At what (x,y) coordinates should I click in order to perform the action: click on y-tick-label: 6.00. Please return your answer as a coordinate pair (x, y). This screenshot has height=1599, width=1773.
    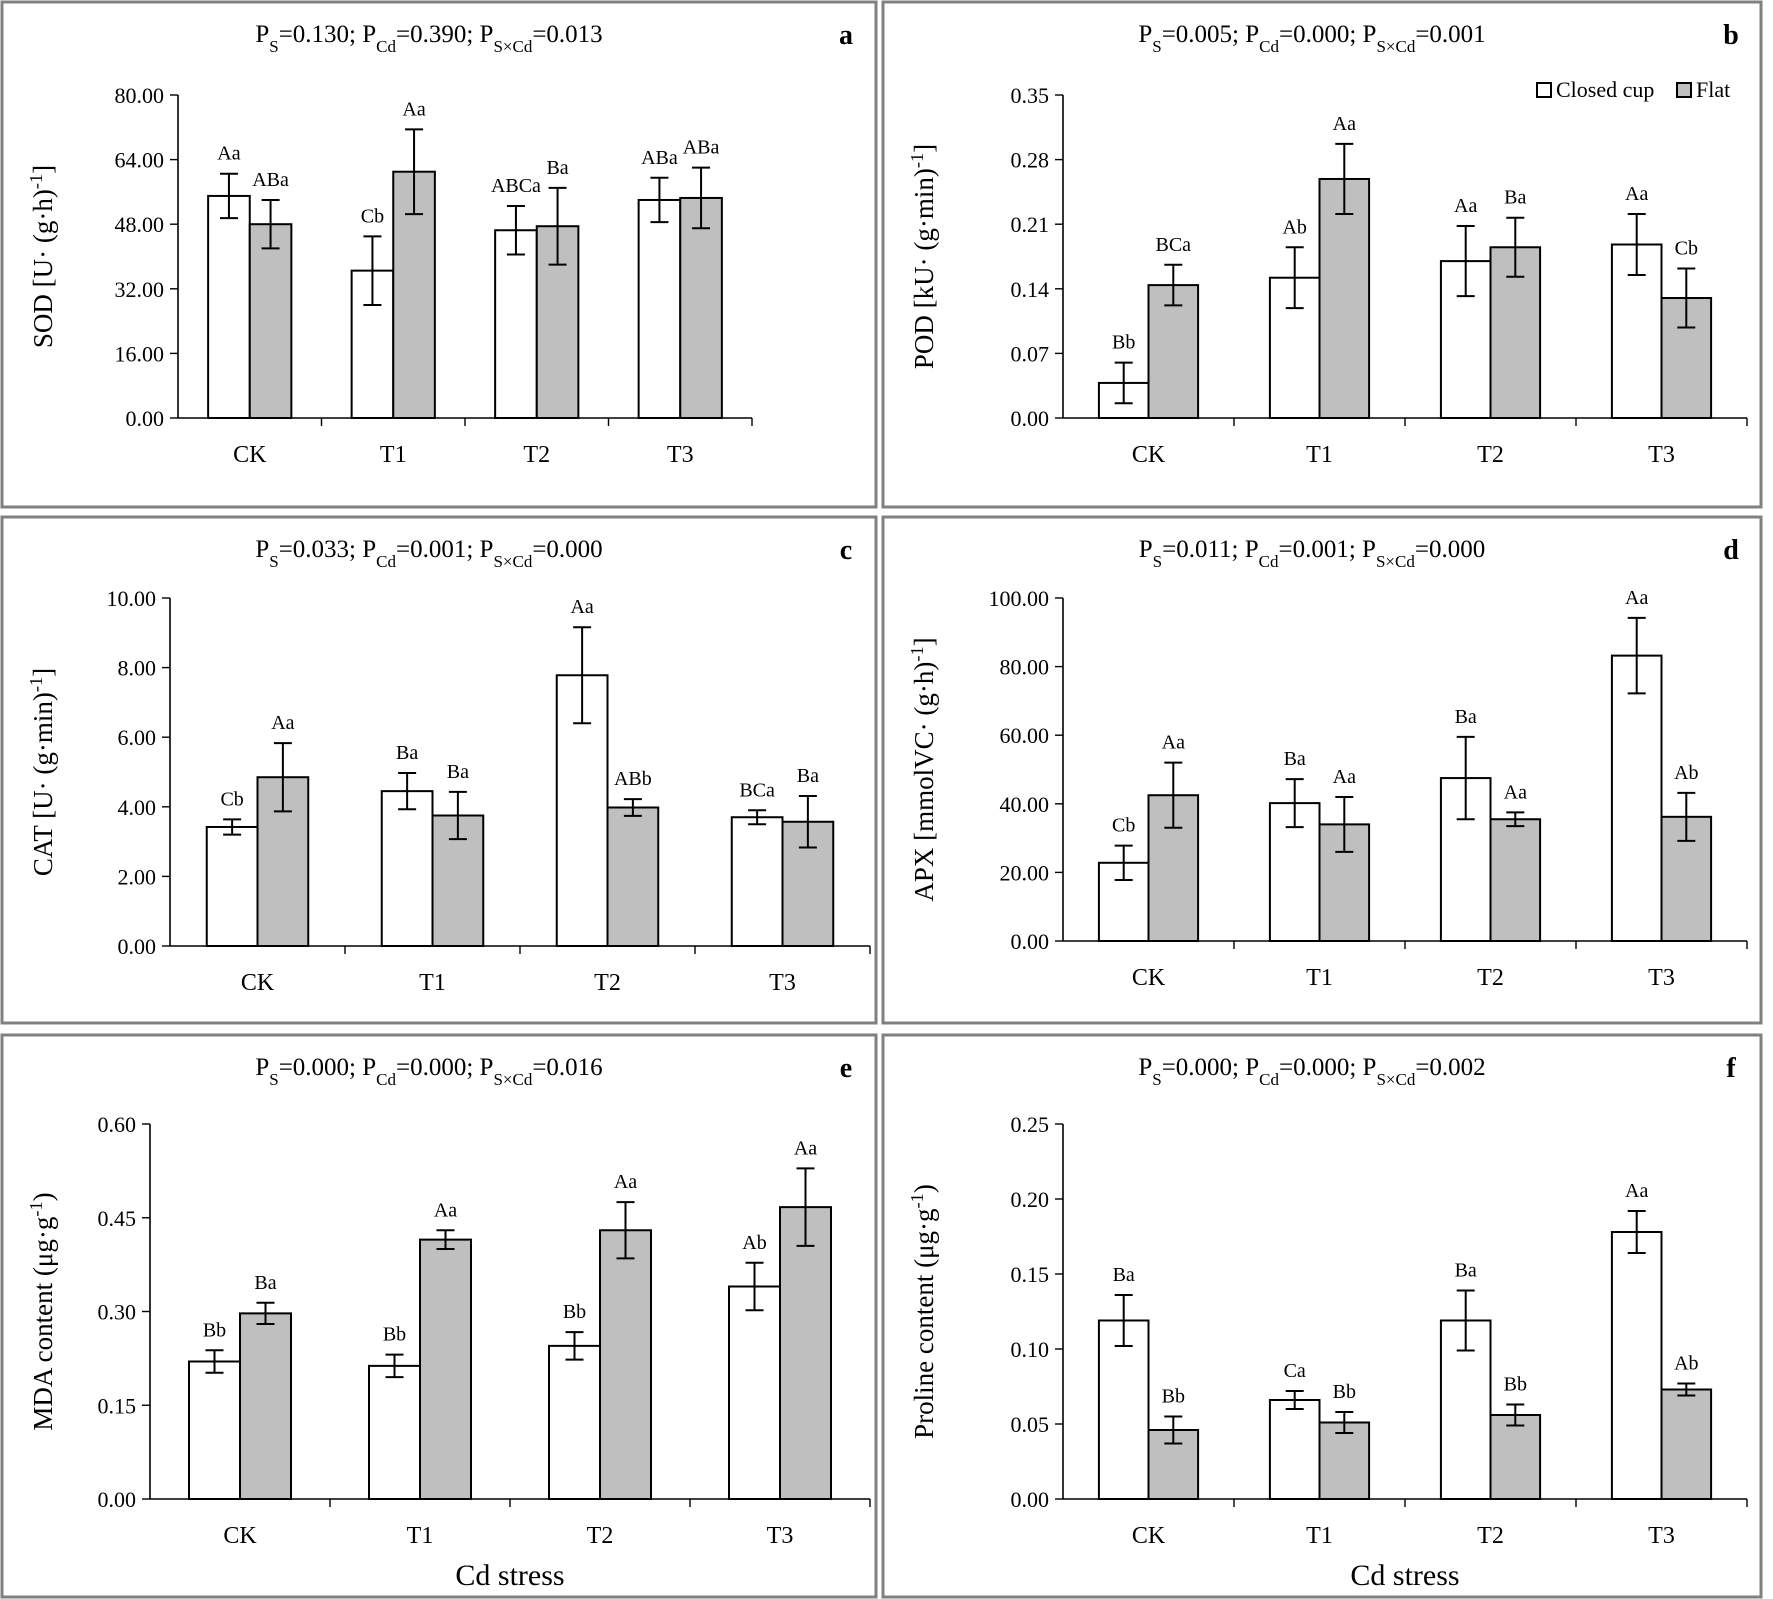
    Looking at the image, I should click on (137, 737).